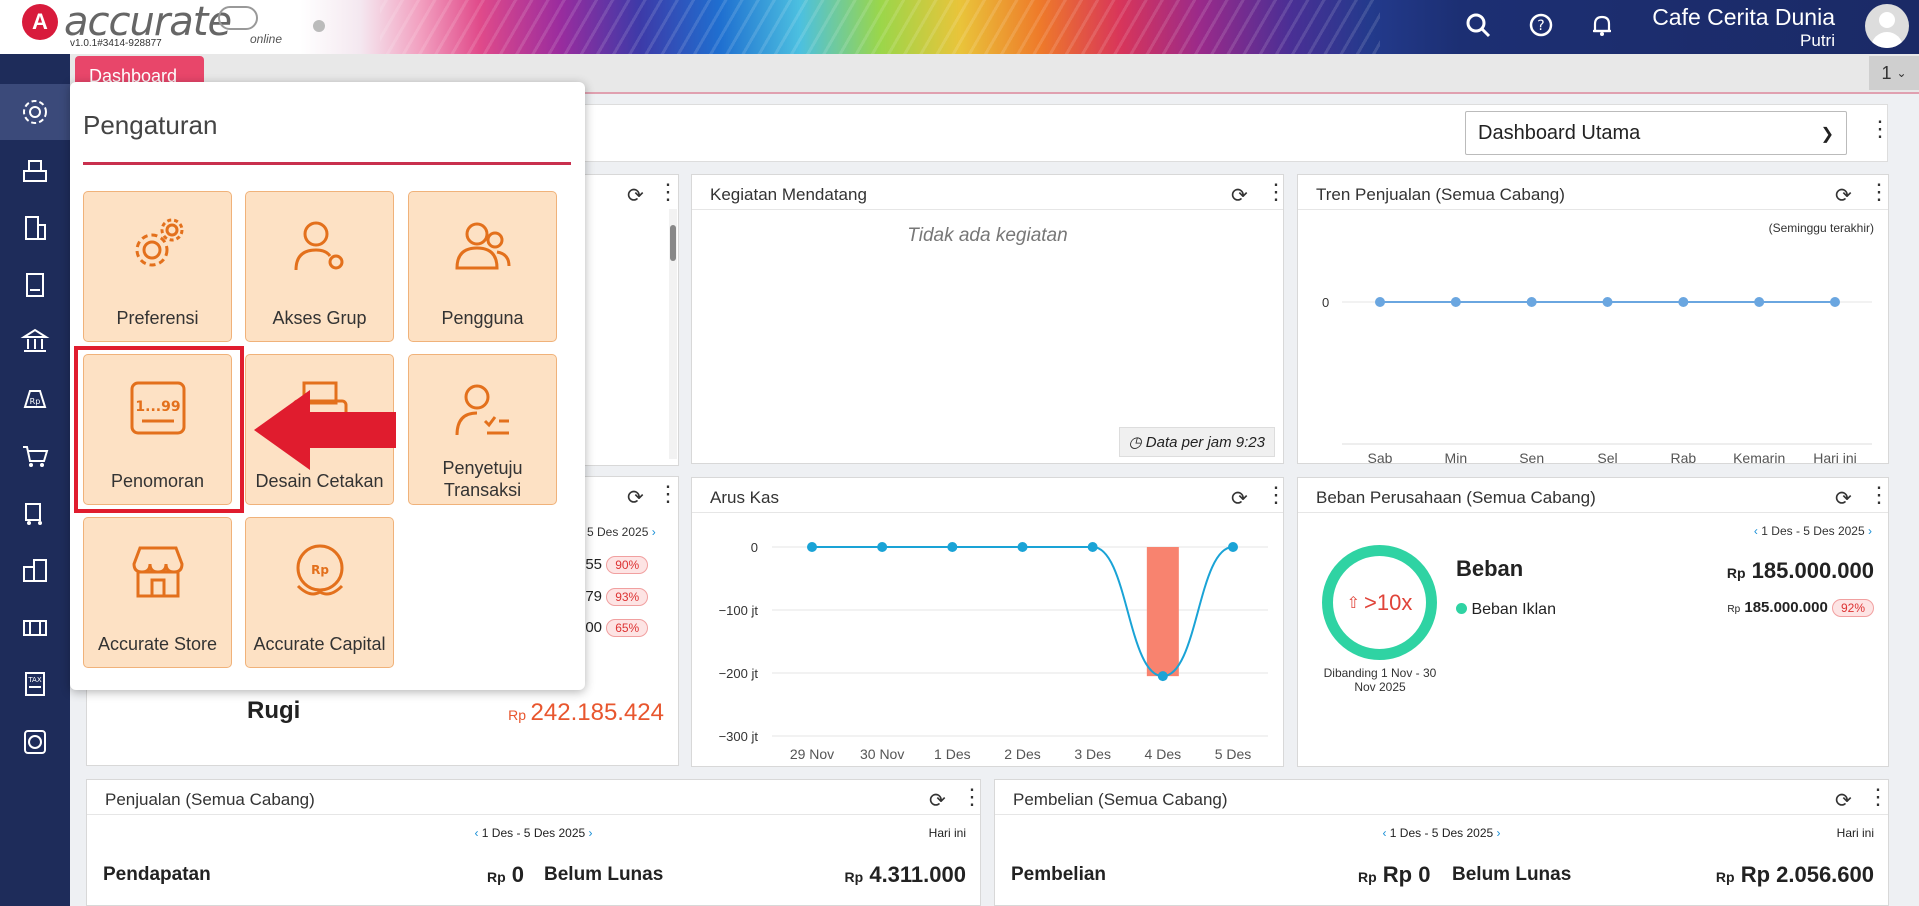 This screenshot has height=906, width=1919. What do you see at coordinates (1656, 133) in the screenshot?
I see `dashboard-select: Dashboard Utama ❯` at bounding box center [1656, 133].